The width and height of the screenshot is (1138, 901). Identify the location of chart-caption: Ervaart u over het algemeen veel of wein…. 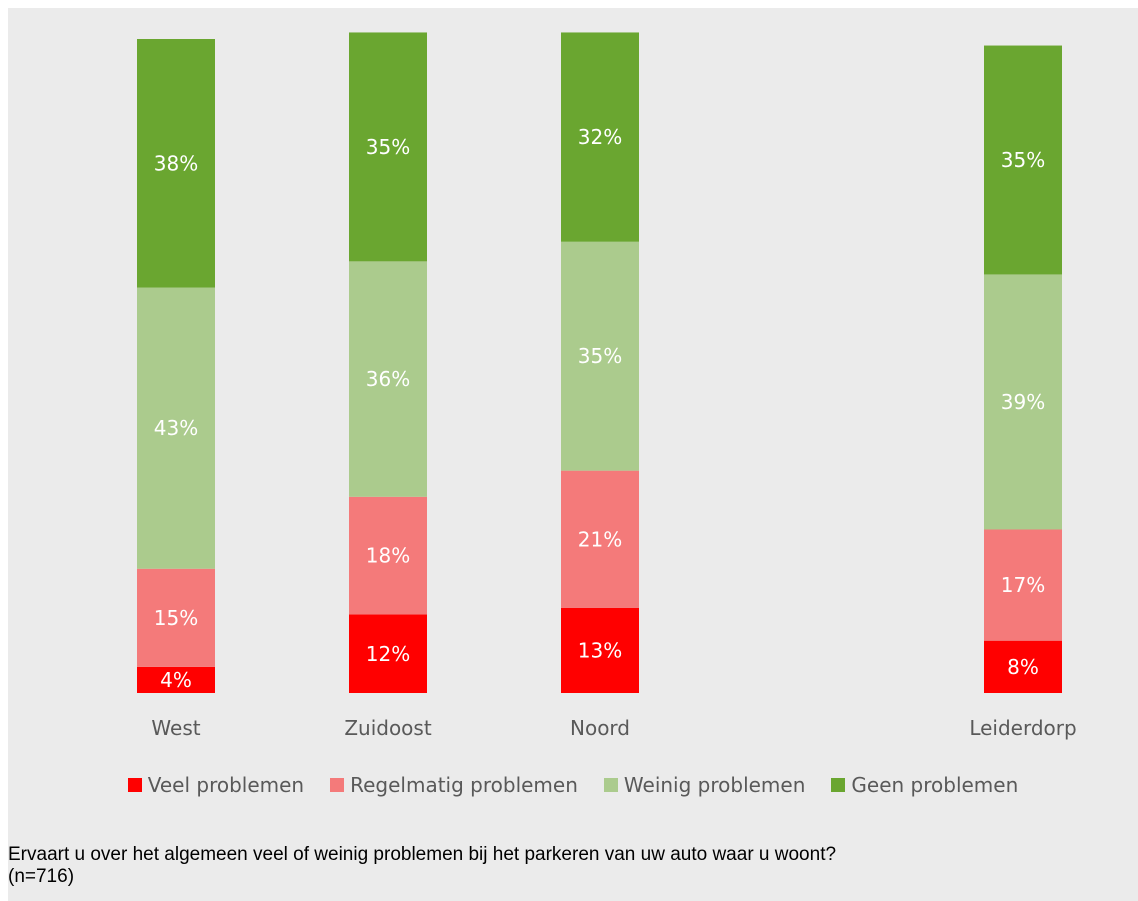
(570, 866).